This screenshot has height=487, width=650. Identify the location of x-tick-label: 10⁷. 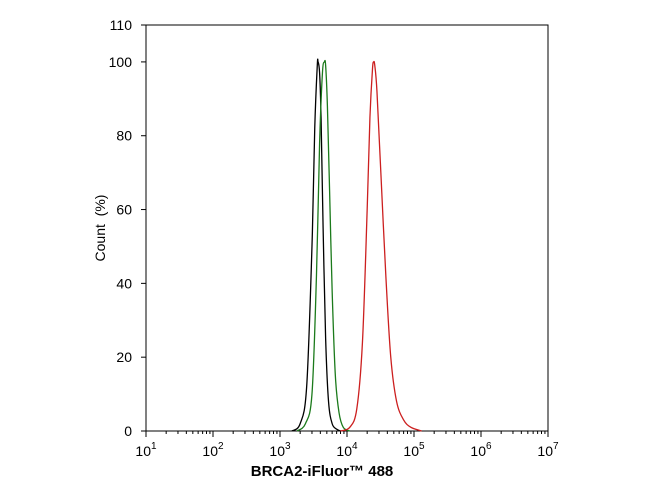
(548, 450).